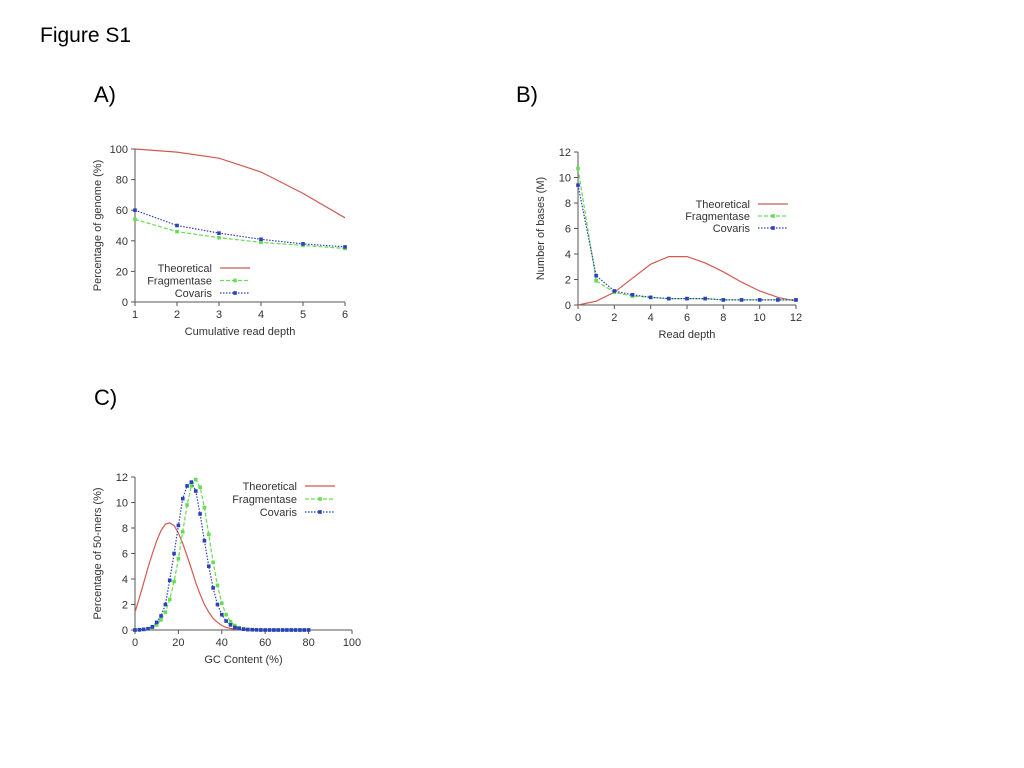 This screenshot has height=768, width=1024. Describe the element at coordinates (773, 216) in the screenshot. I see `b-legend-marker-fragmentase` at that location.